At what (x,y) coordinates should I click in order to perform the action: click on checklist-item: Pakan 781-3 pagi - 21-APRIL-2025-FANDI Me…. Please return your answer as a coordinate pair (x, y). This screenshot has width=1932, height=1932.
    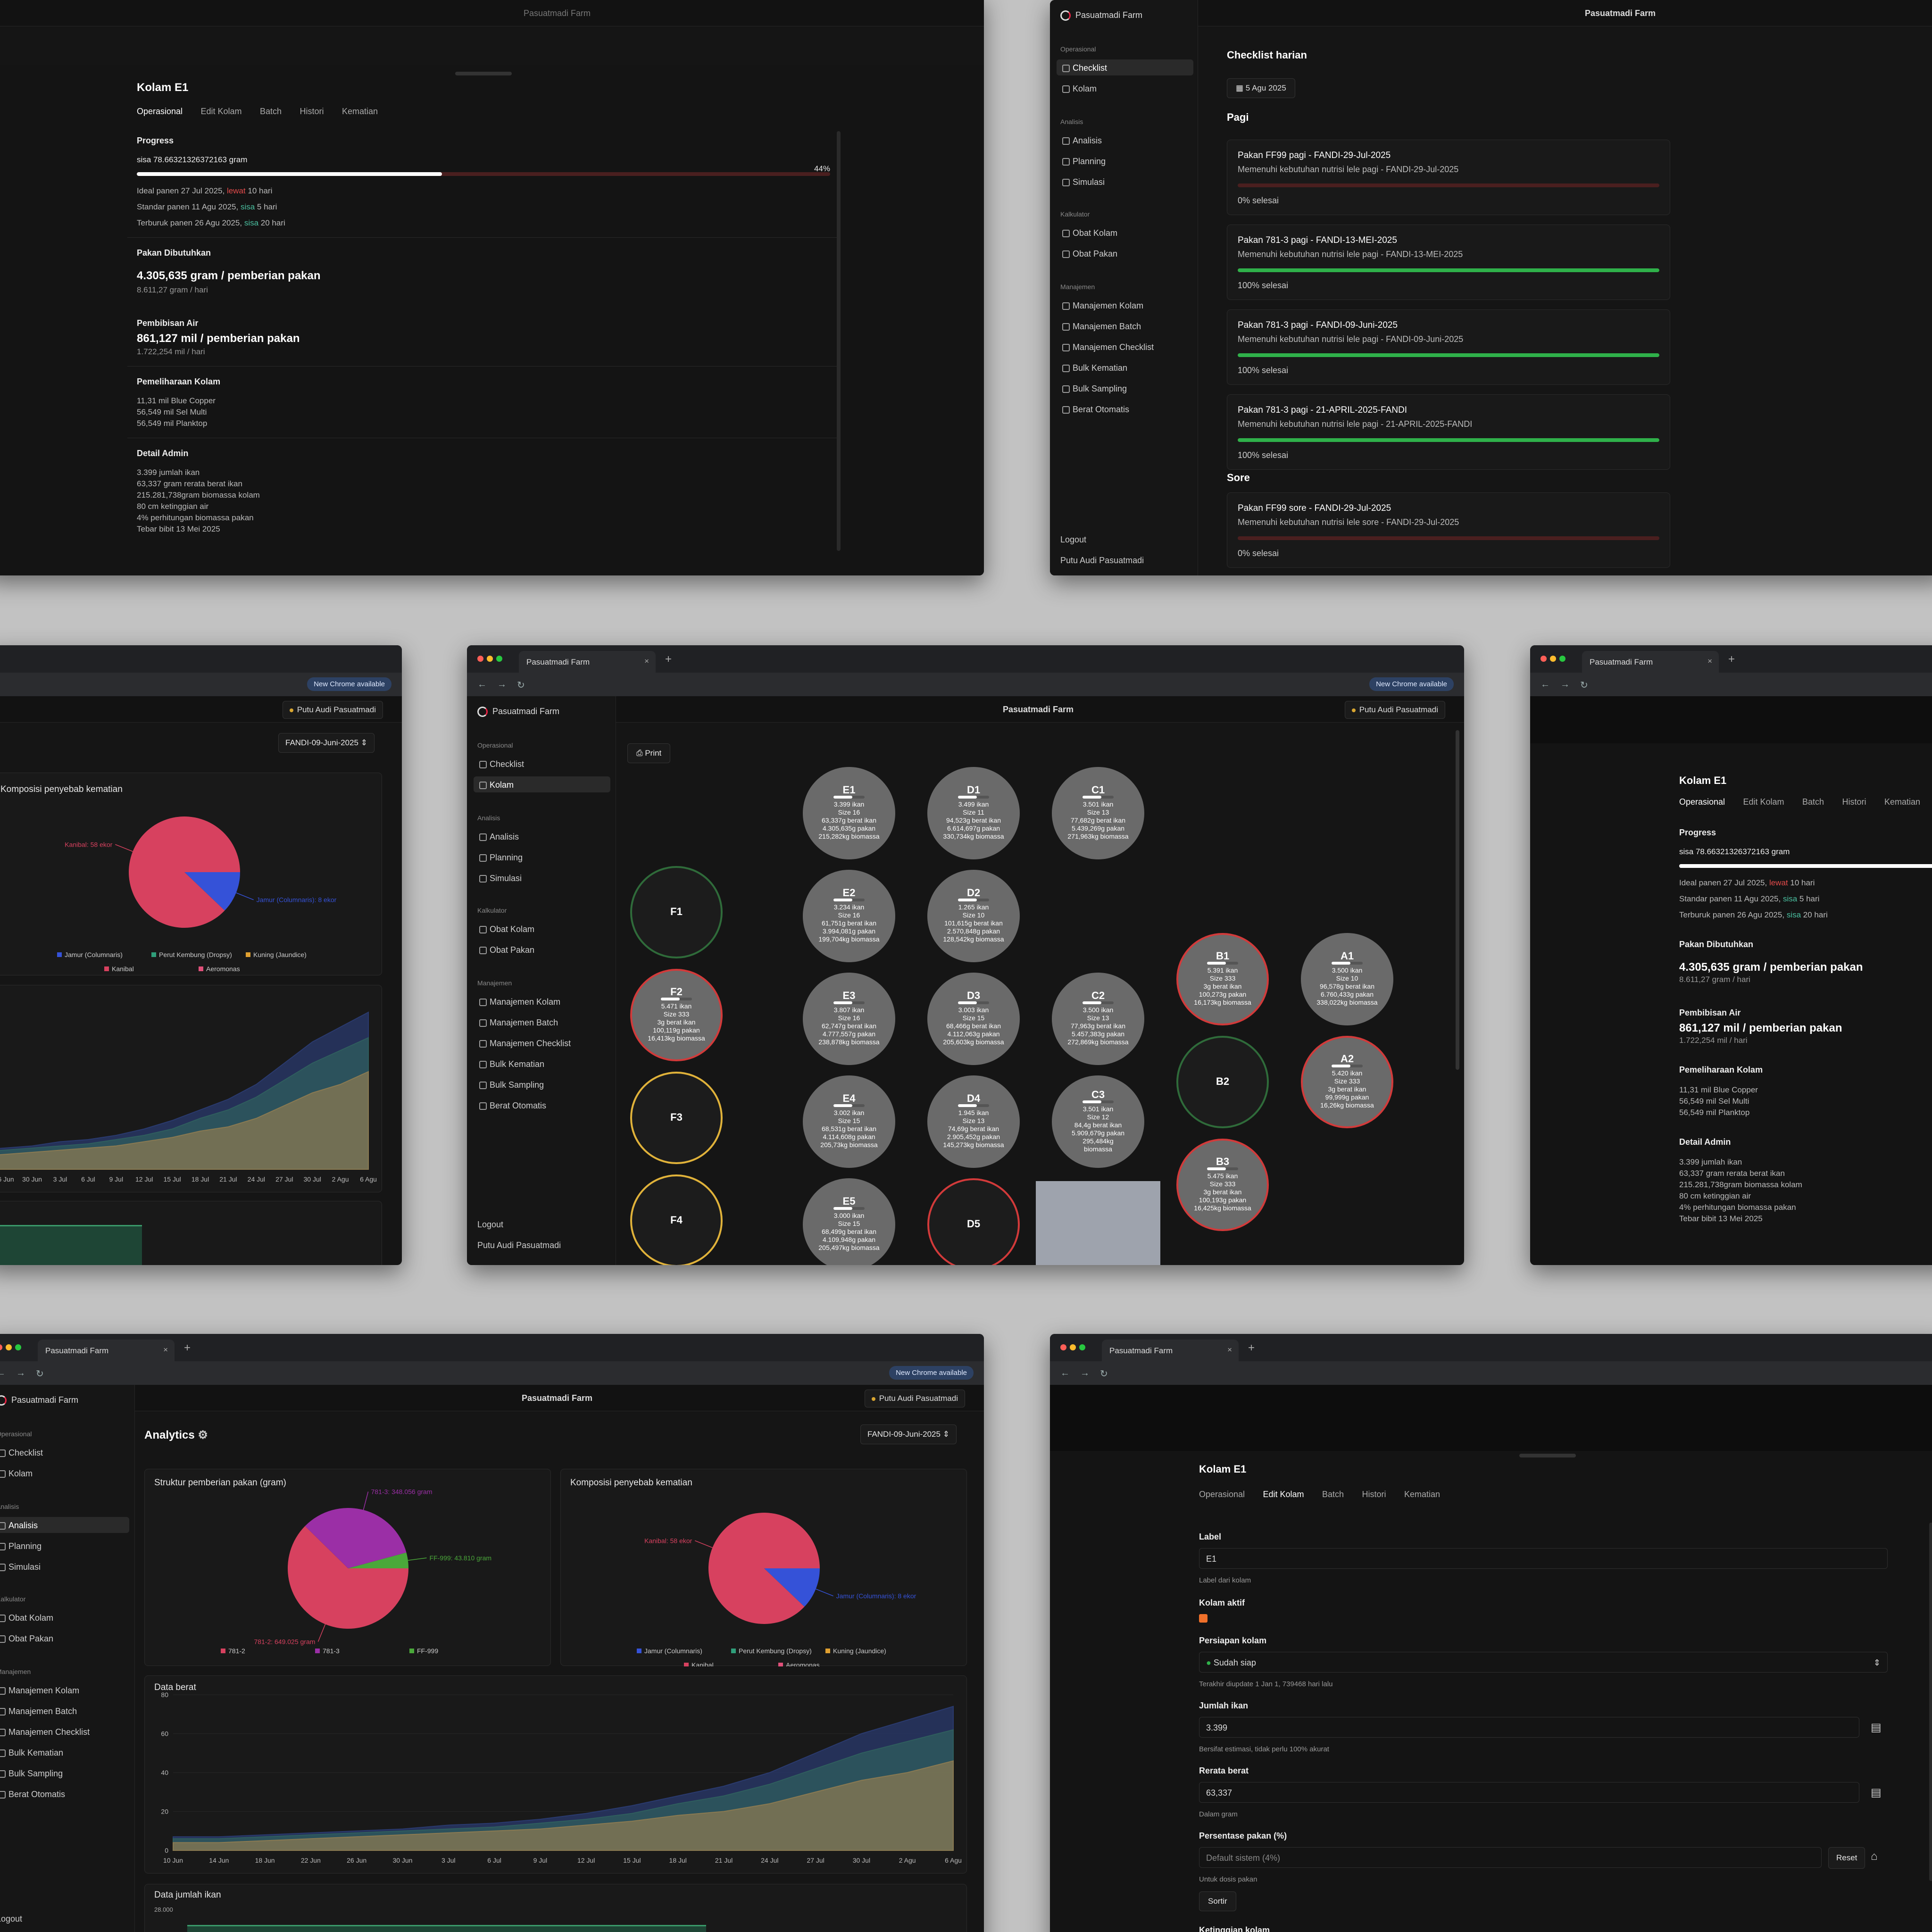
    Looking at the image, I should click on (1449, 432).